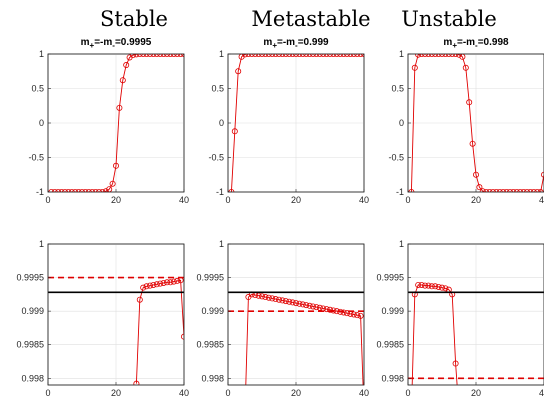 Image resolution: width=544 pixels, height=409 pixels. I want to click on subtitle-part-post: =0.9995, so click(133, 42).